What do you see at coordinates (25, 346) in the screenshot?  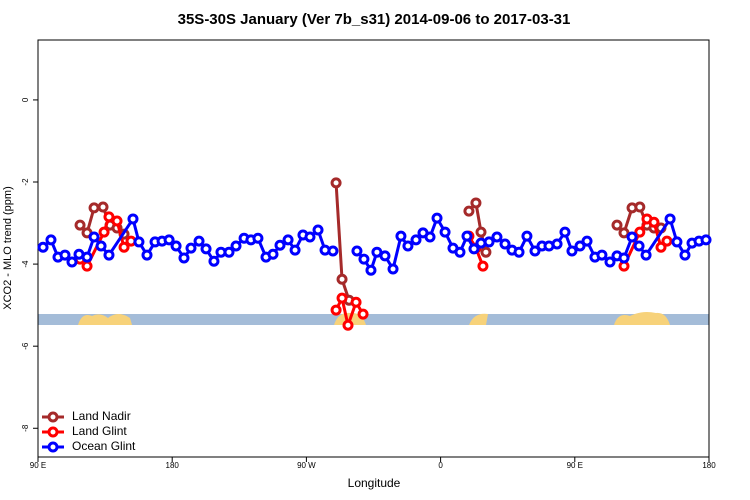 I see `y-tick-label: -6` at bounding box center [25, 346].